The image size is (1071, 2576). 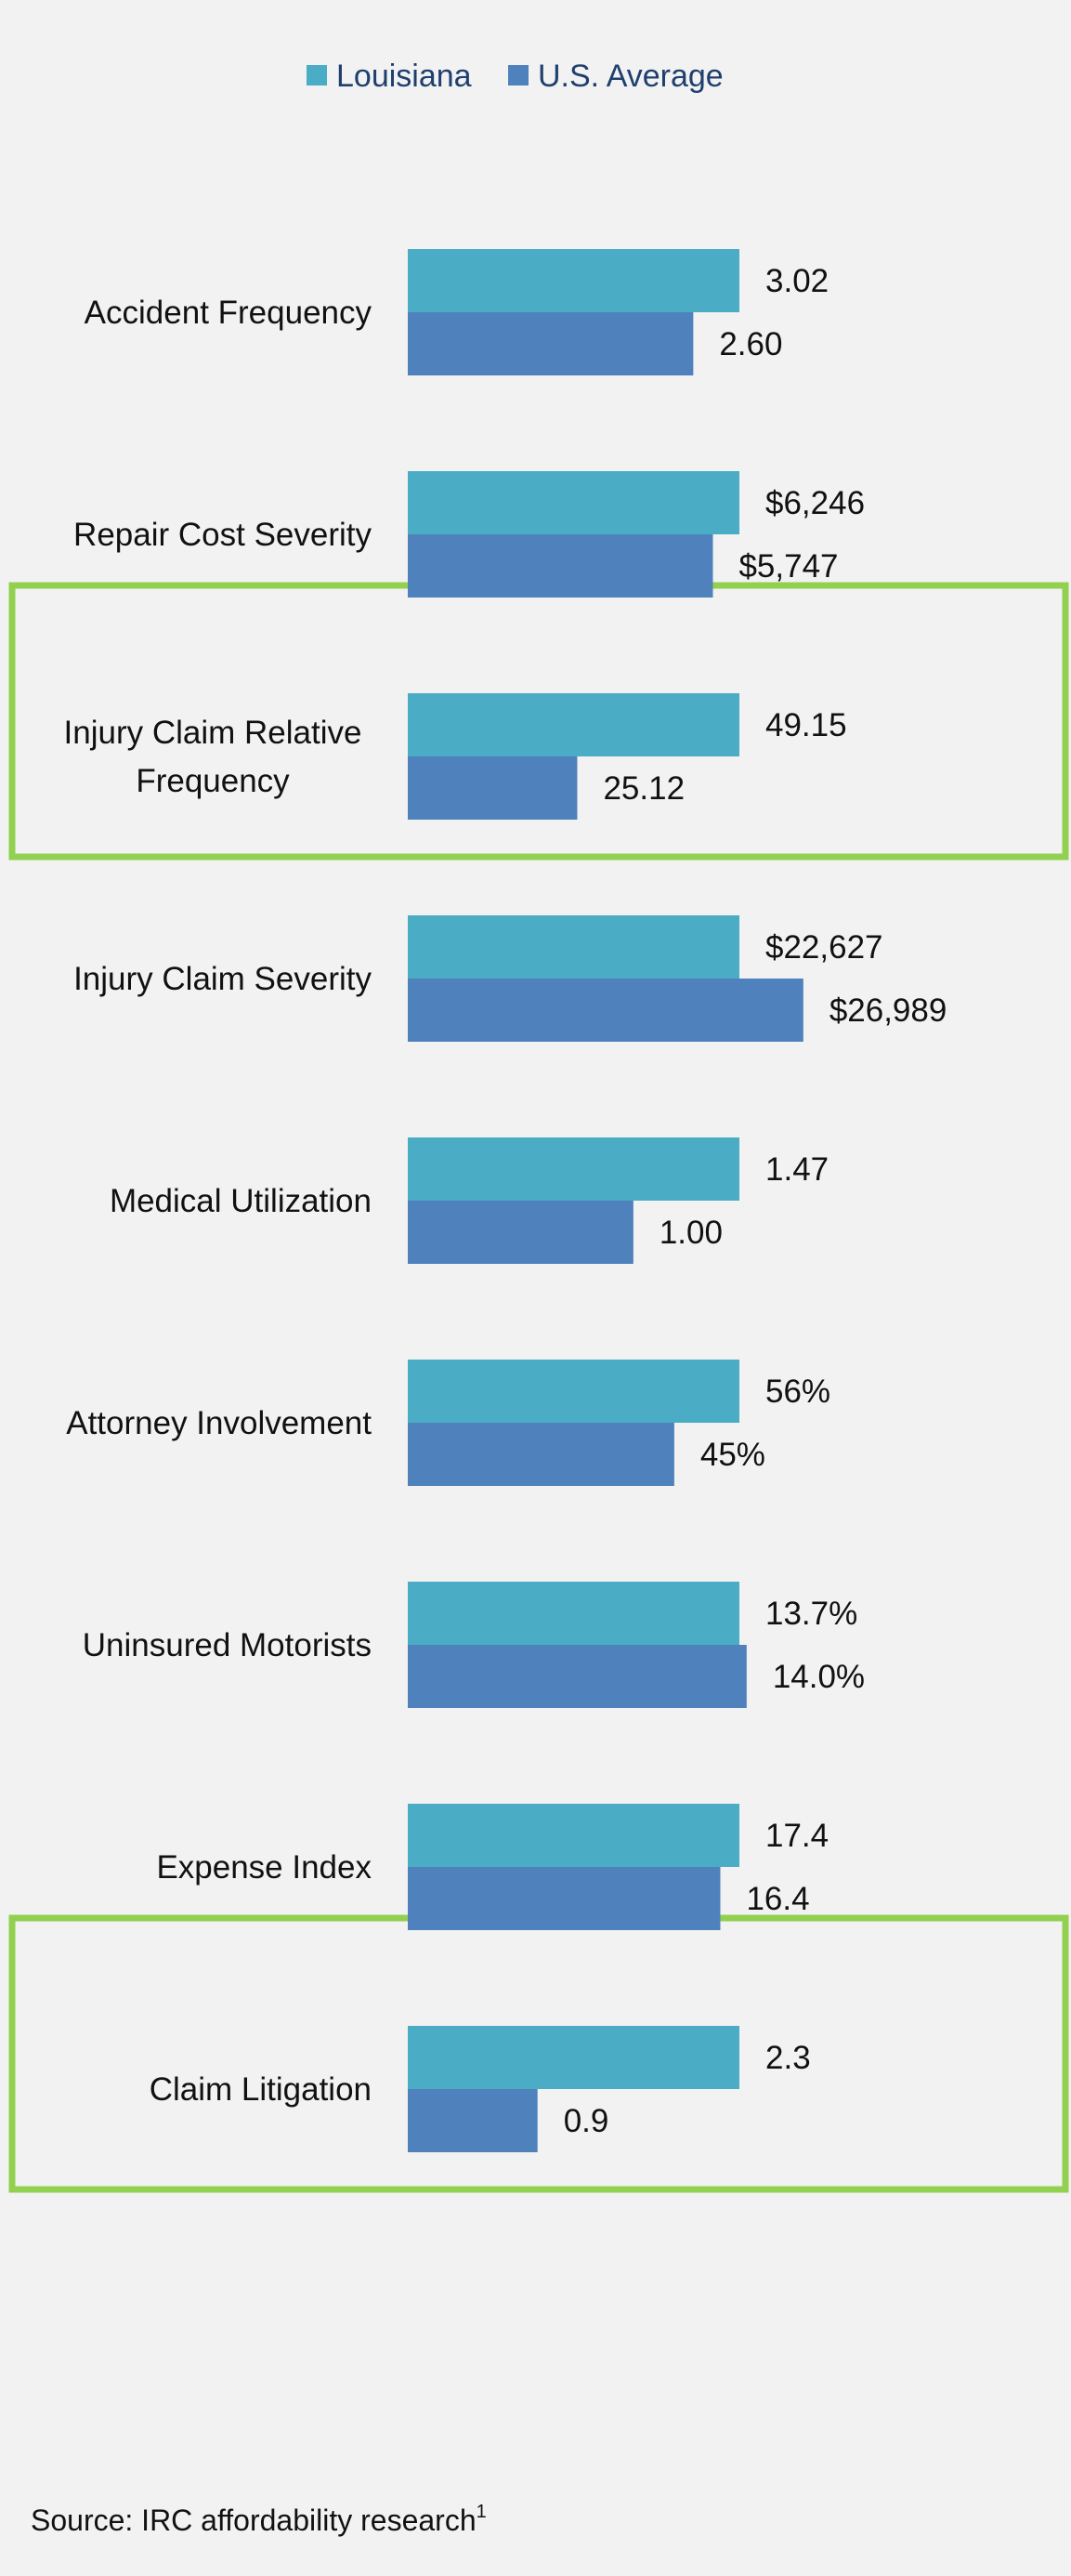 I want to click on value-label-louisiana-injury-claim-severity: $22,627, so click(x=824, y=947).